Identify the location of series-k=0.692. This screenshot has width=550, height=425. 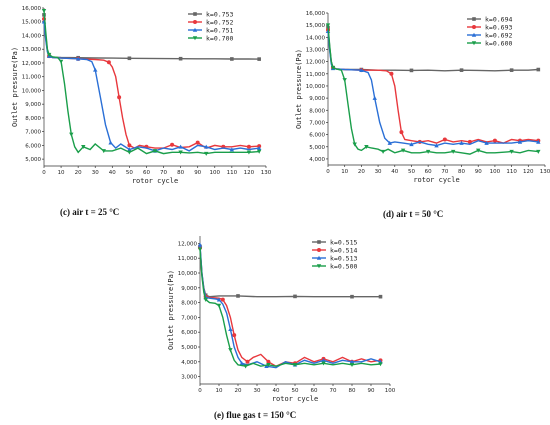
(433, 88).